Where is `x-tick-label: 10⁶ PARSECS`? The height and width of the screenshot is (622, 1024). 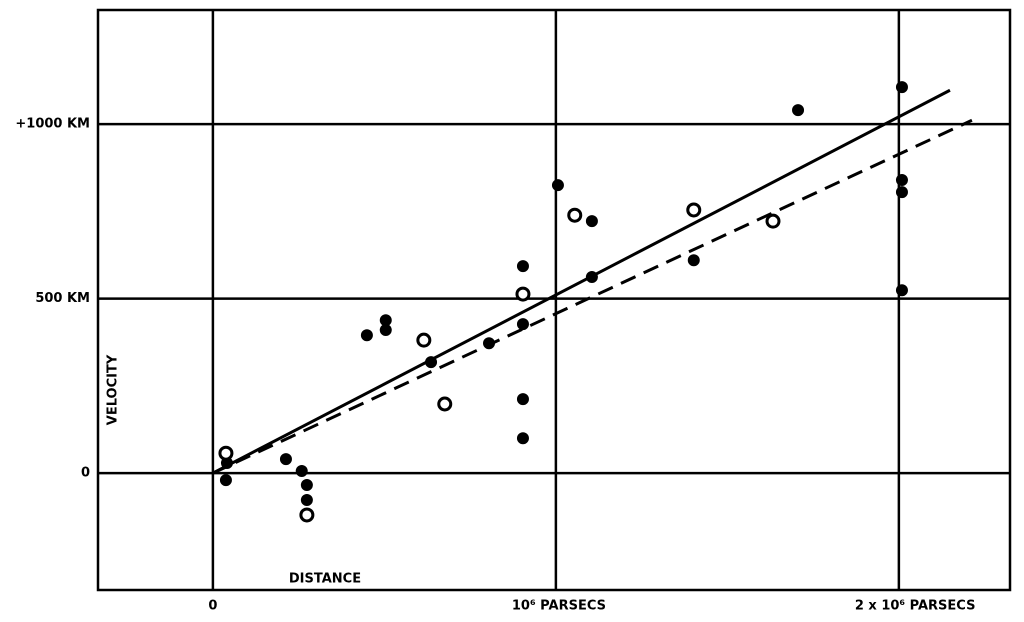
x-tick-label: 10⁶ PARSECS is located at coordinates (559, 606).